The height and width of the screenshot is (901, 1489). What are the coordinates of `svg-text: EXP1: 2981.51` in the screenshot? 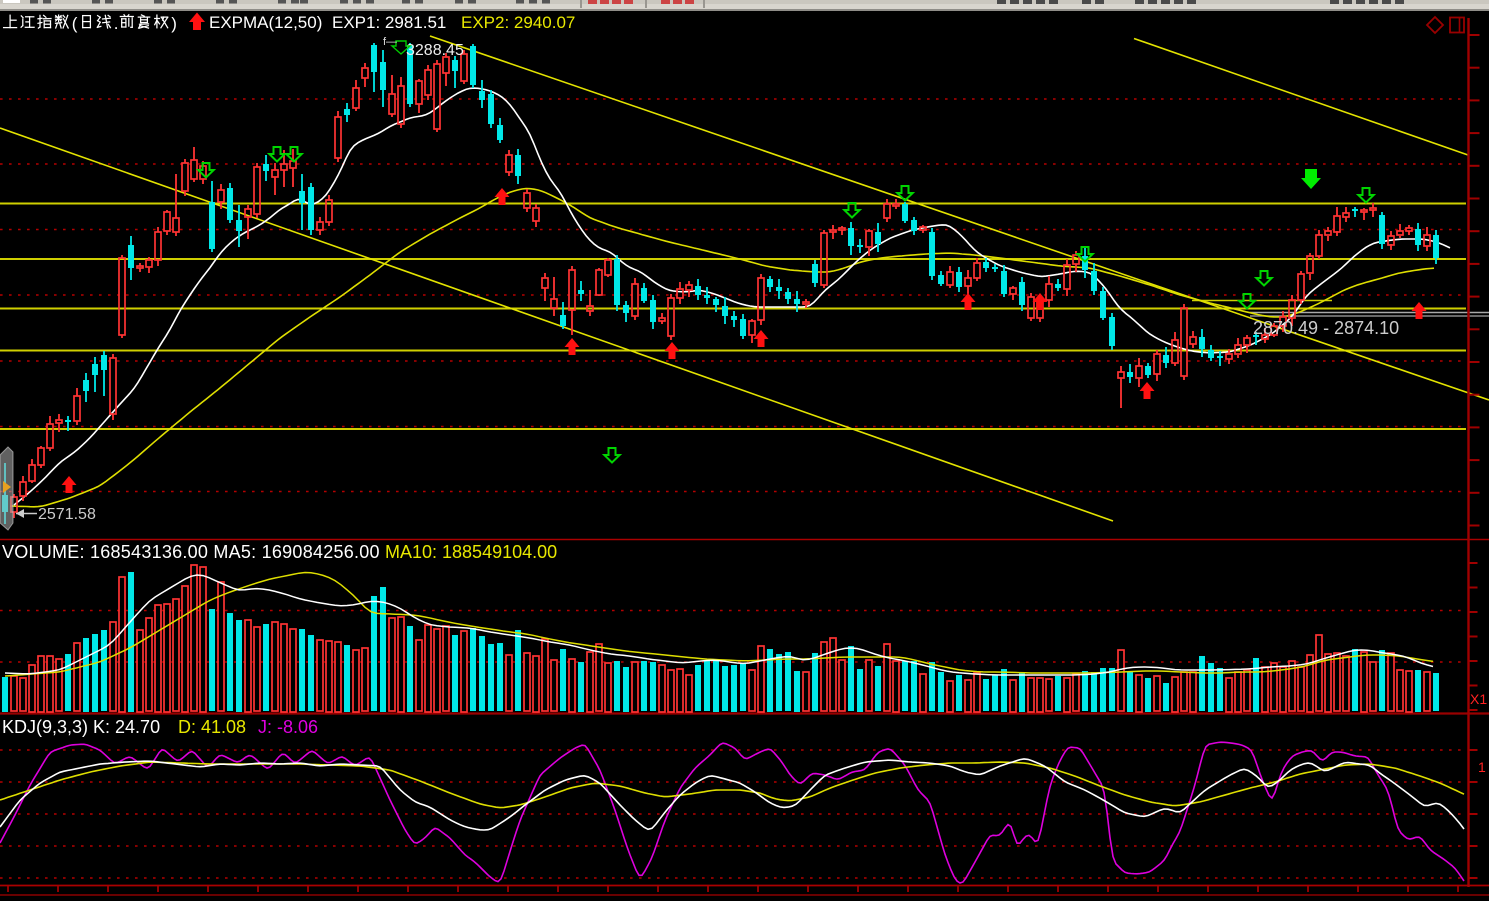 It's located at (389, 22).